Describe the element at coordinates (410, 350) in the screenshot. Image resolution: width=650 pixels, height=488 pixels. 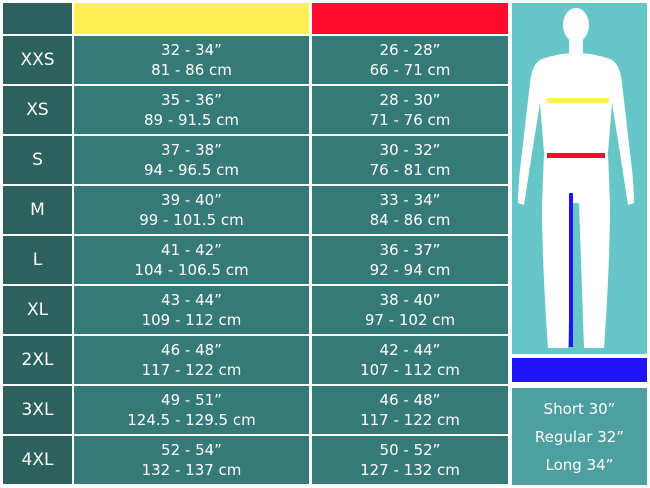
I see `waist-inches: 42 - 44”` at that location.